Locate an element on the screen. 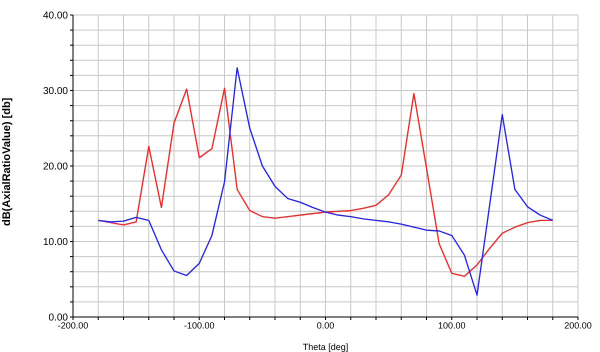 The width and height of the screenshot is (600, 352). x-tick-label: 0.00 is located at coordinates (325, 325).